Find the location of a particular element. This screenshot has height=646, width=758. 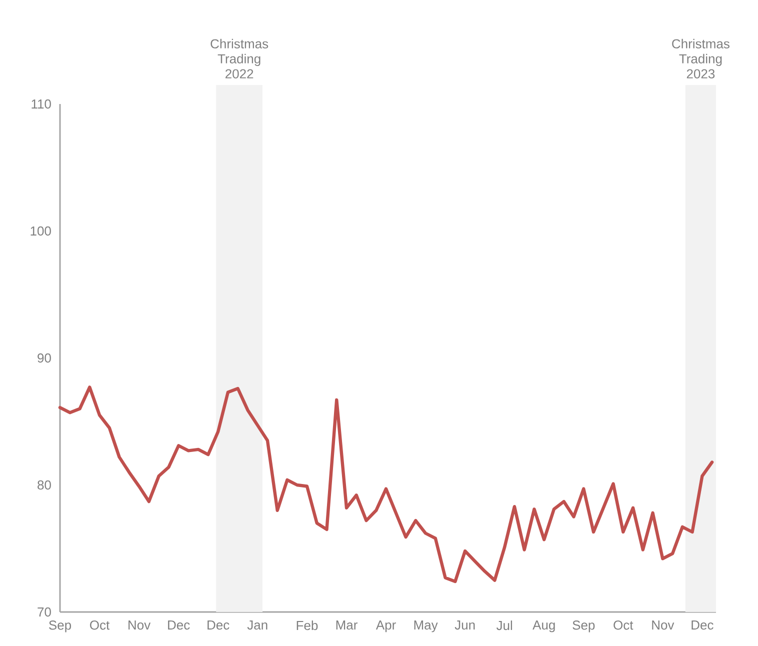

x-tick-label: May is located at coordinates (426, 626).